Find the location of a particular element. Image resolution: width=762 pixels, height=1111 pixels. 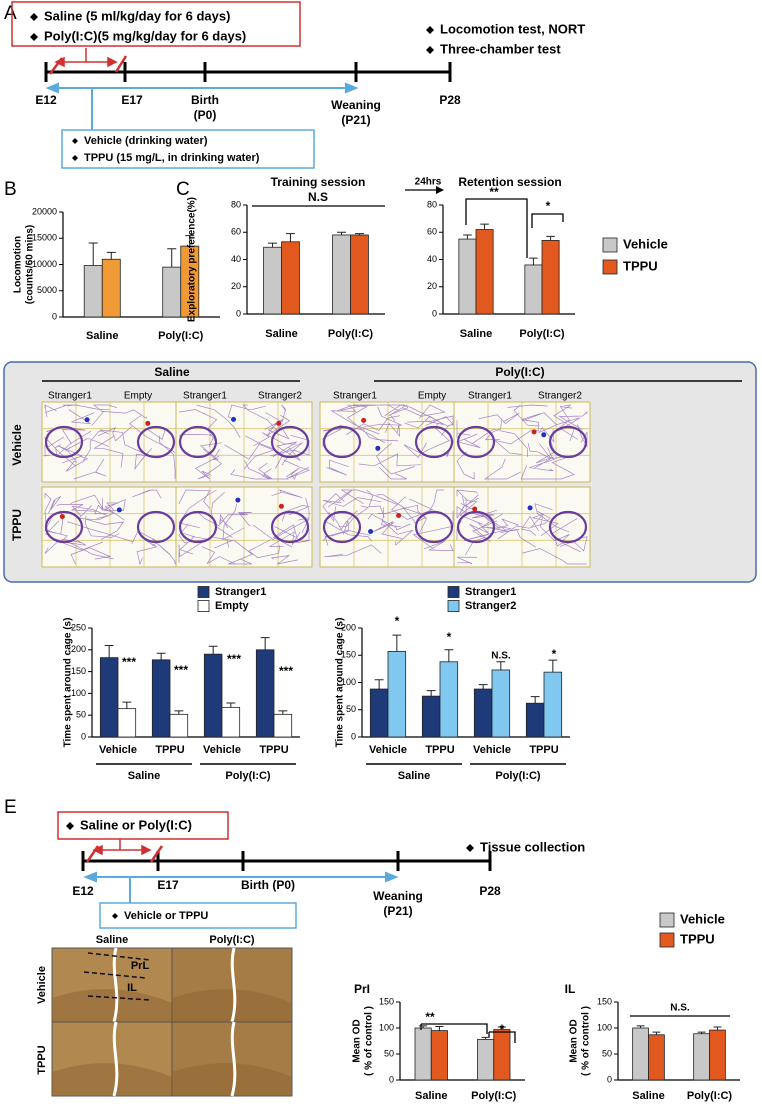

annotation: N.S. is located at coordinates (501, 656).